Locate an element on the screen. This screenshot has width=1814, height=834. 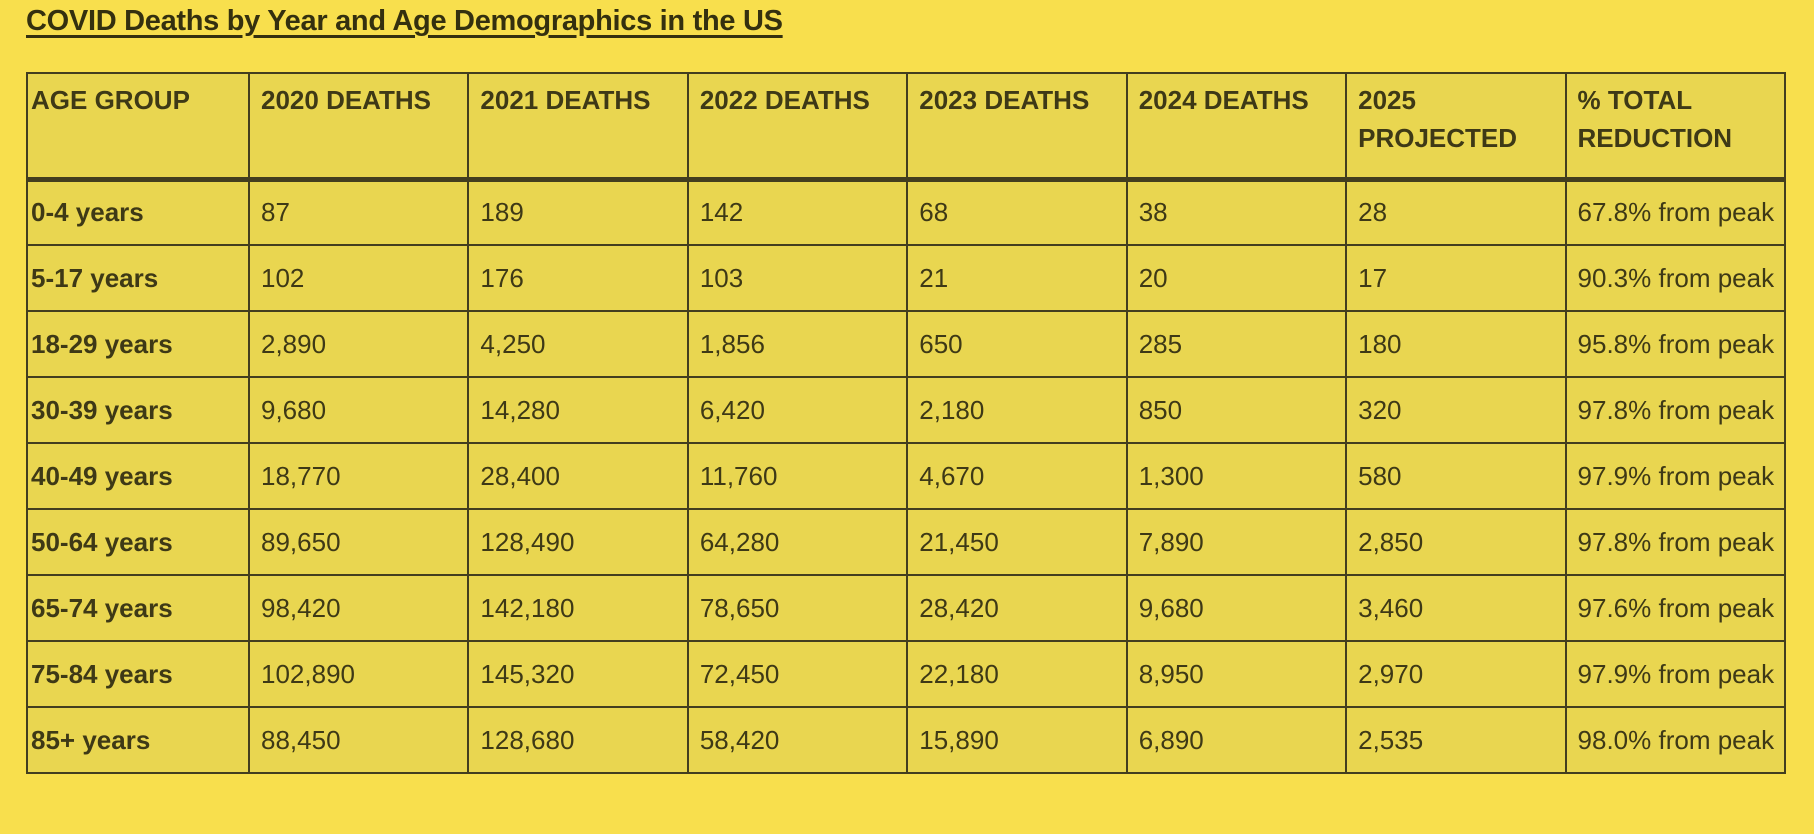
data-cell: 21,450 is located at coordinates (1017, 542).